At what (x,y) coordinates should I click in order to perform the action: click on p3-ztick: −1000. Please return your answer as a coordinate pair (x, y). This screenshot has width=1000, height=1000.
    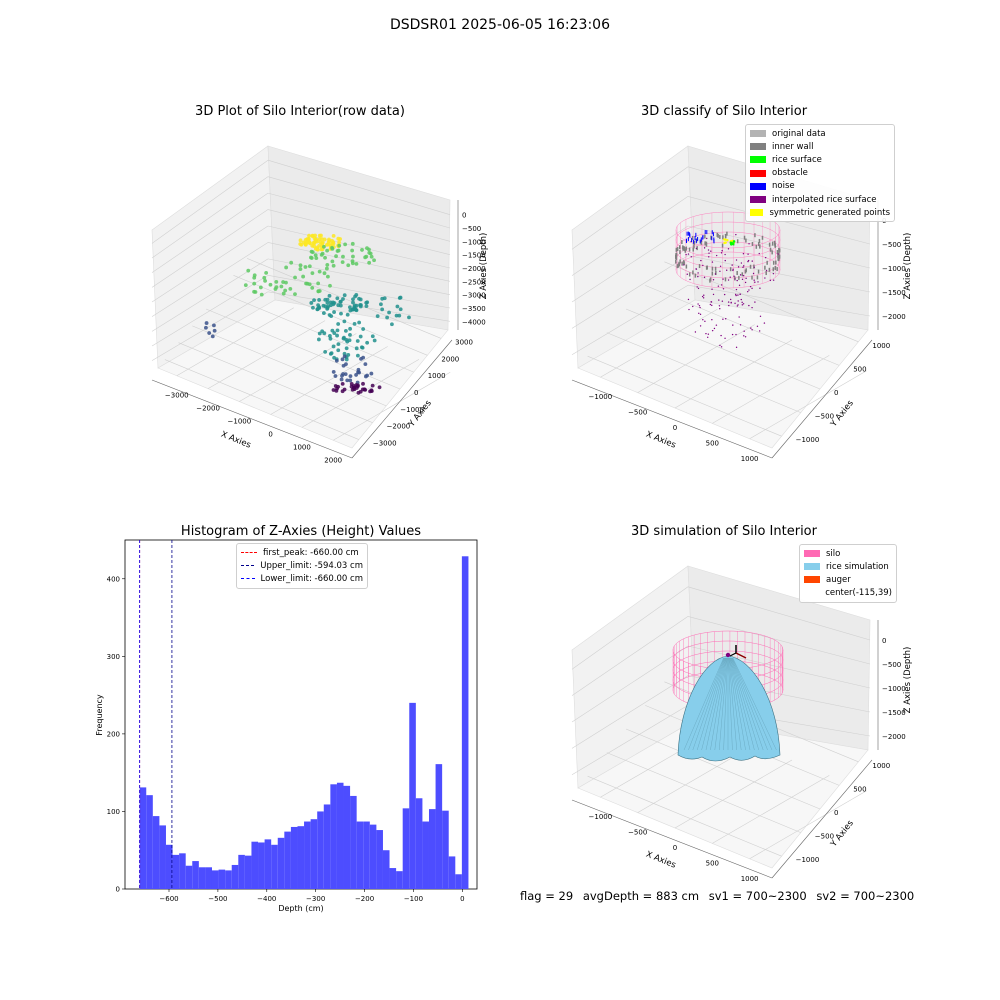
    Looking at the image, I should click on (894, 689).